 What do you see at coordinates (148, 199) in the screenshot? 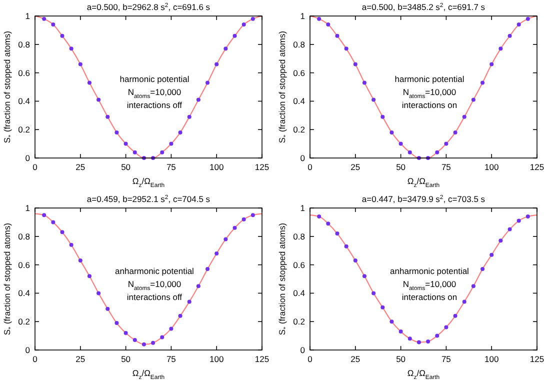
I see `chart-title: a=0.459, b=2952.1 s$^{2}$, c=704.5 s` at bounding box center [148, 199].